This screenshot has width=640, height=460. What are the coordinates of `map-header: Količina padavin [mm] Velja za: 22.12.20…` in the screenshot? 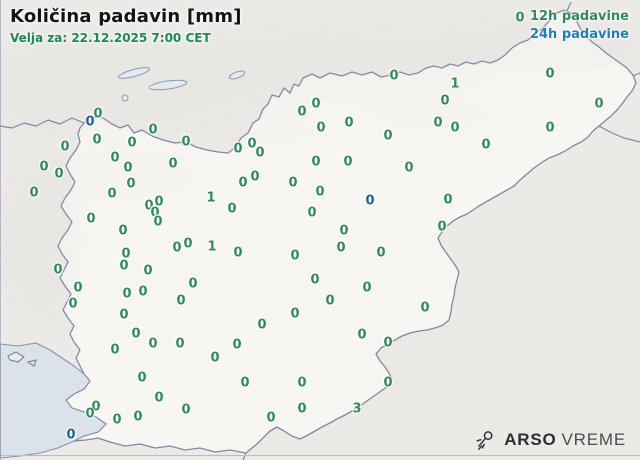 It's located at (126, 25).